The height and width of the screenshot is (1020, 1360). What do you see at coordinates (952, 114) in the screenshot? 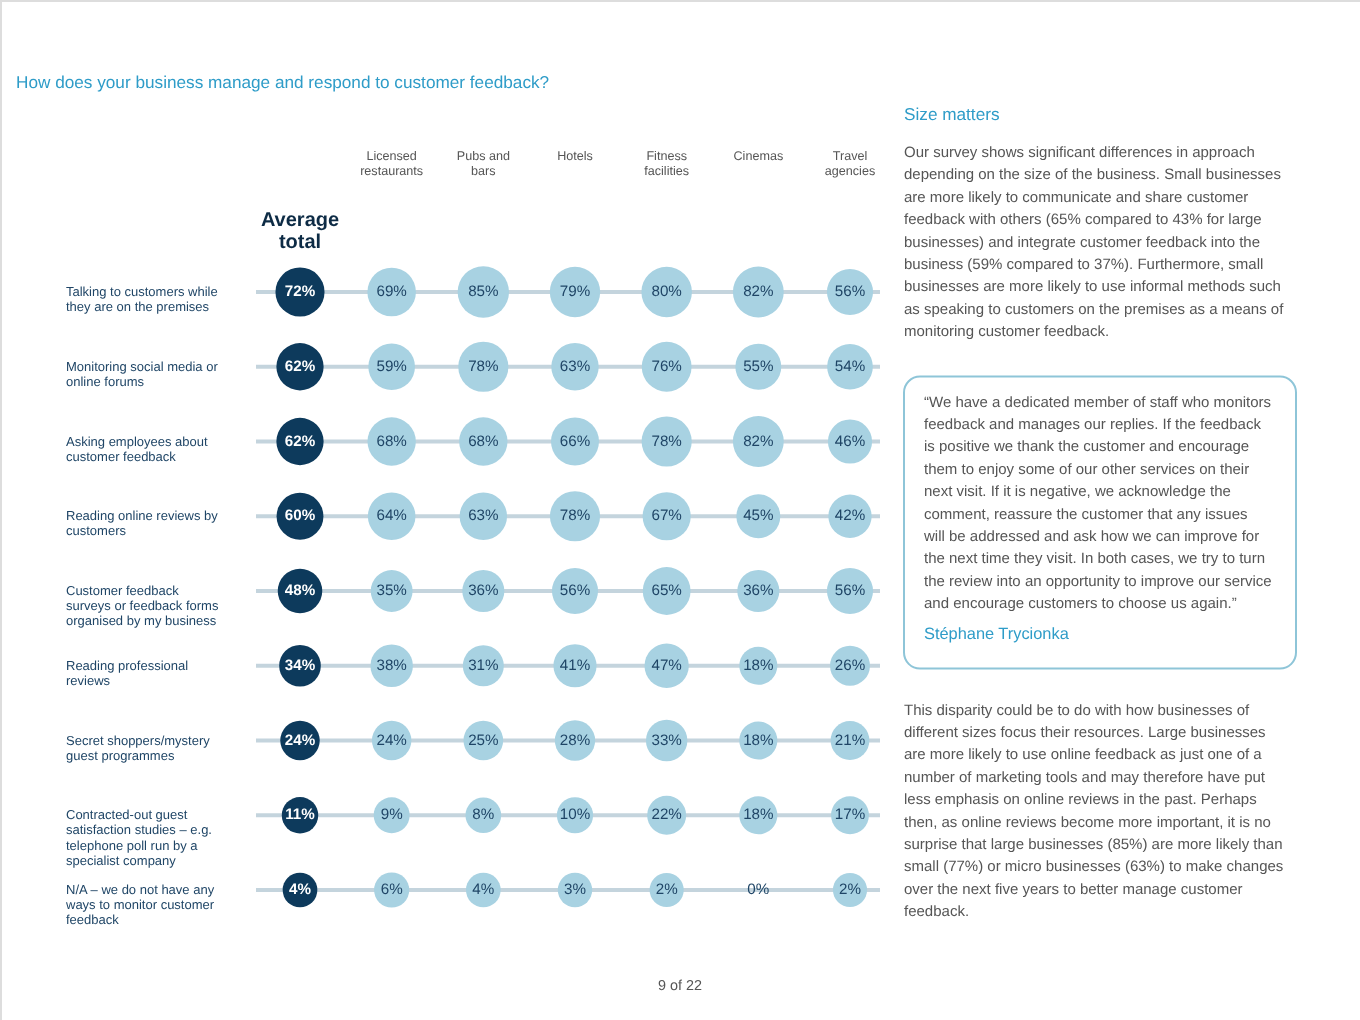
I see `text: Size matters` at bounding box center [952, 114].